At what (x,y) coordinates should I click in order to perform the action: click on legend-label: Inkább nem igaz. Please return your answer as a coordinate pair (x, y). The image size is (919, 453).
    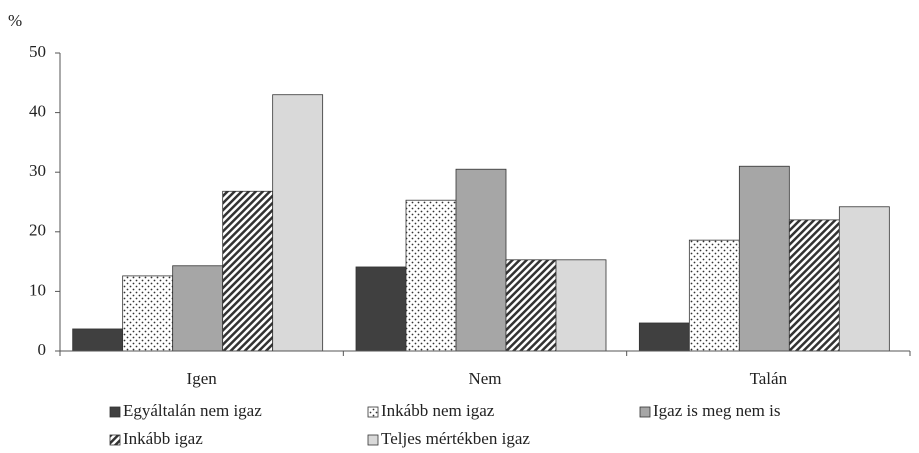
    Looking at the image, I should click on (438, 410).